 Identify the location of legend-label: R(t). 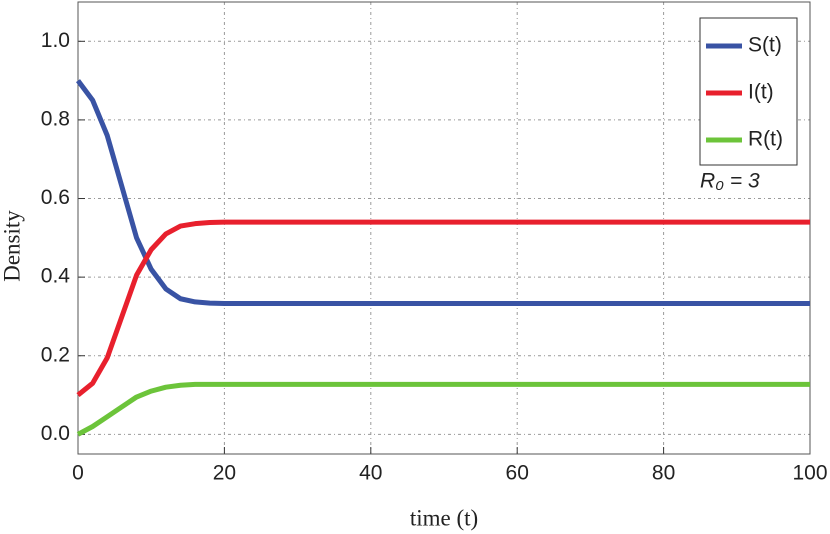
(765, 139).